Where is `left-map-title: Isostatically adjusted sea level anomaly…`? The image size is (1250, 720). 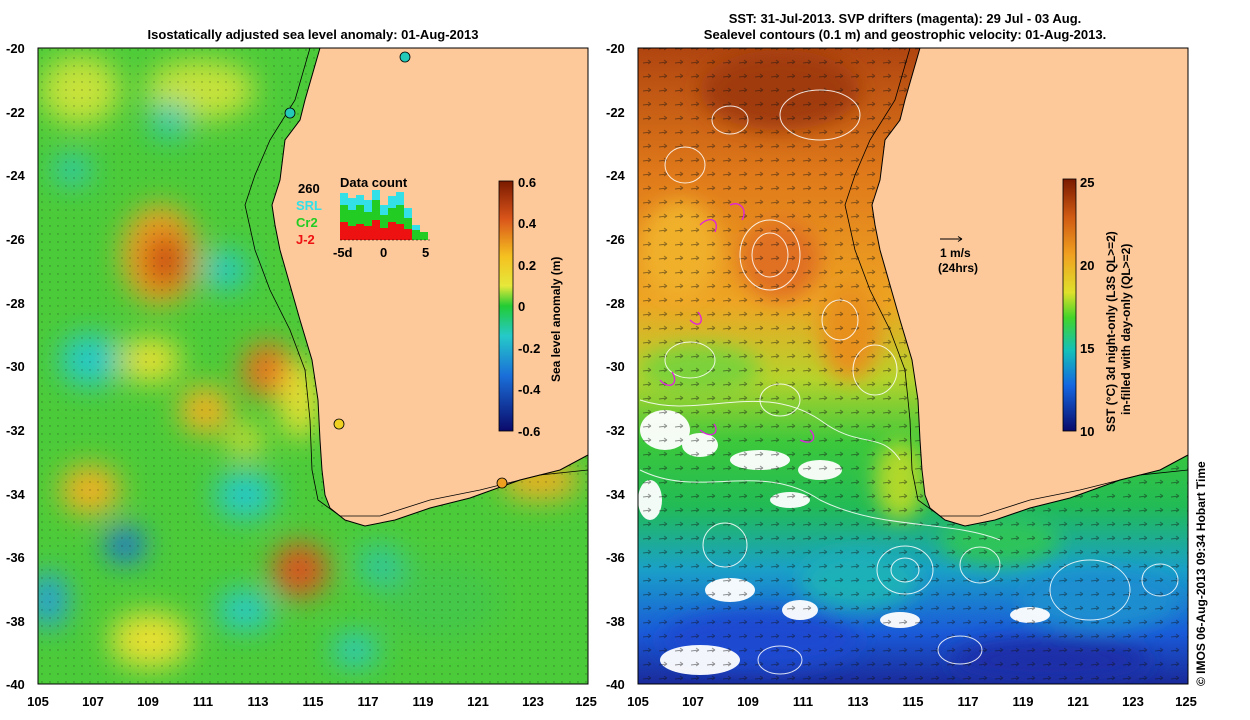
left-map-title: Isostatically adjusted sea level anomaly… is located at coordinates (313, 34).